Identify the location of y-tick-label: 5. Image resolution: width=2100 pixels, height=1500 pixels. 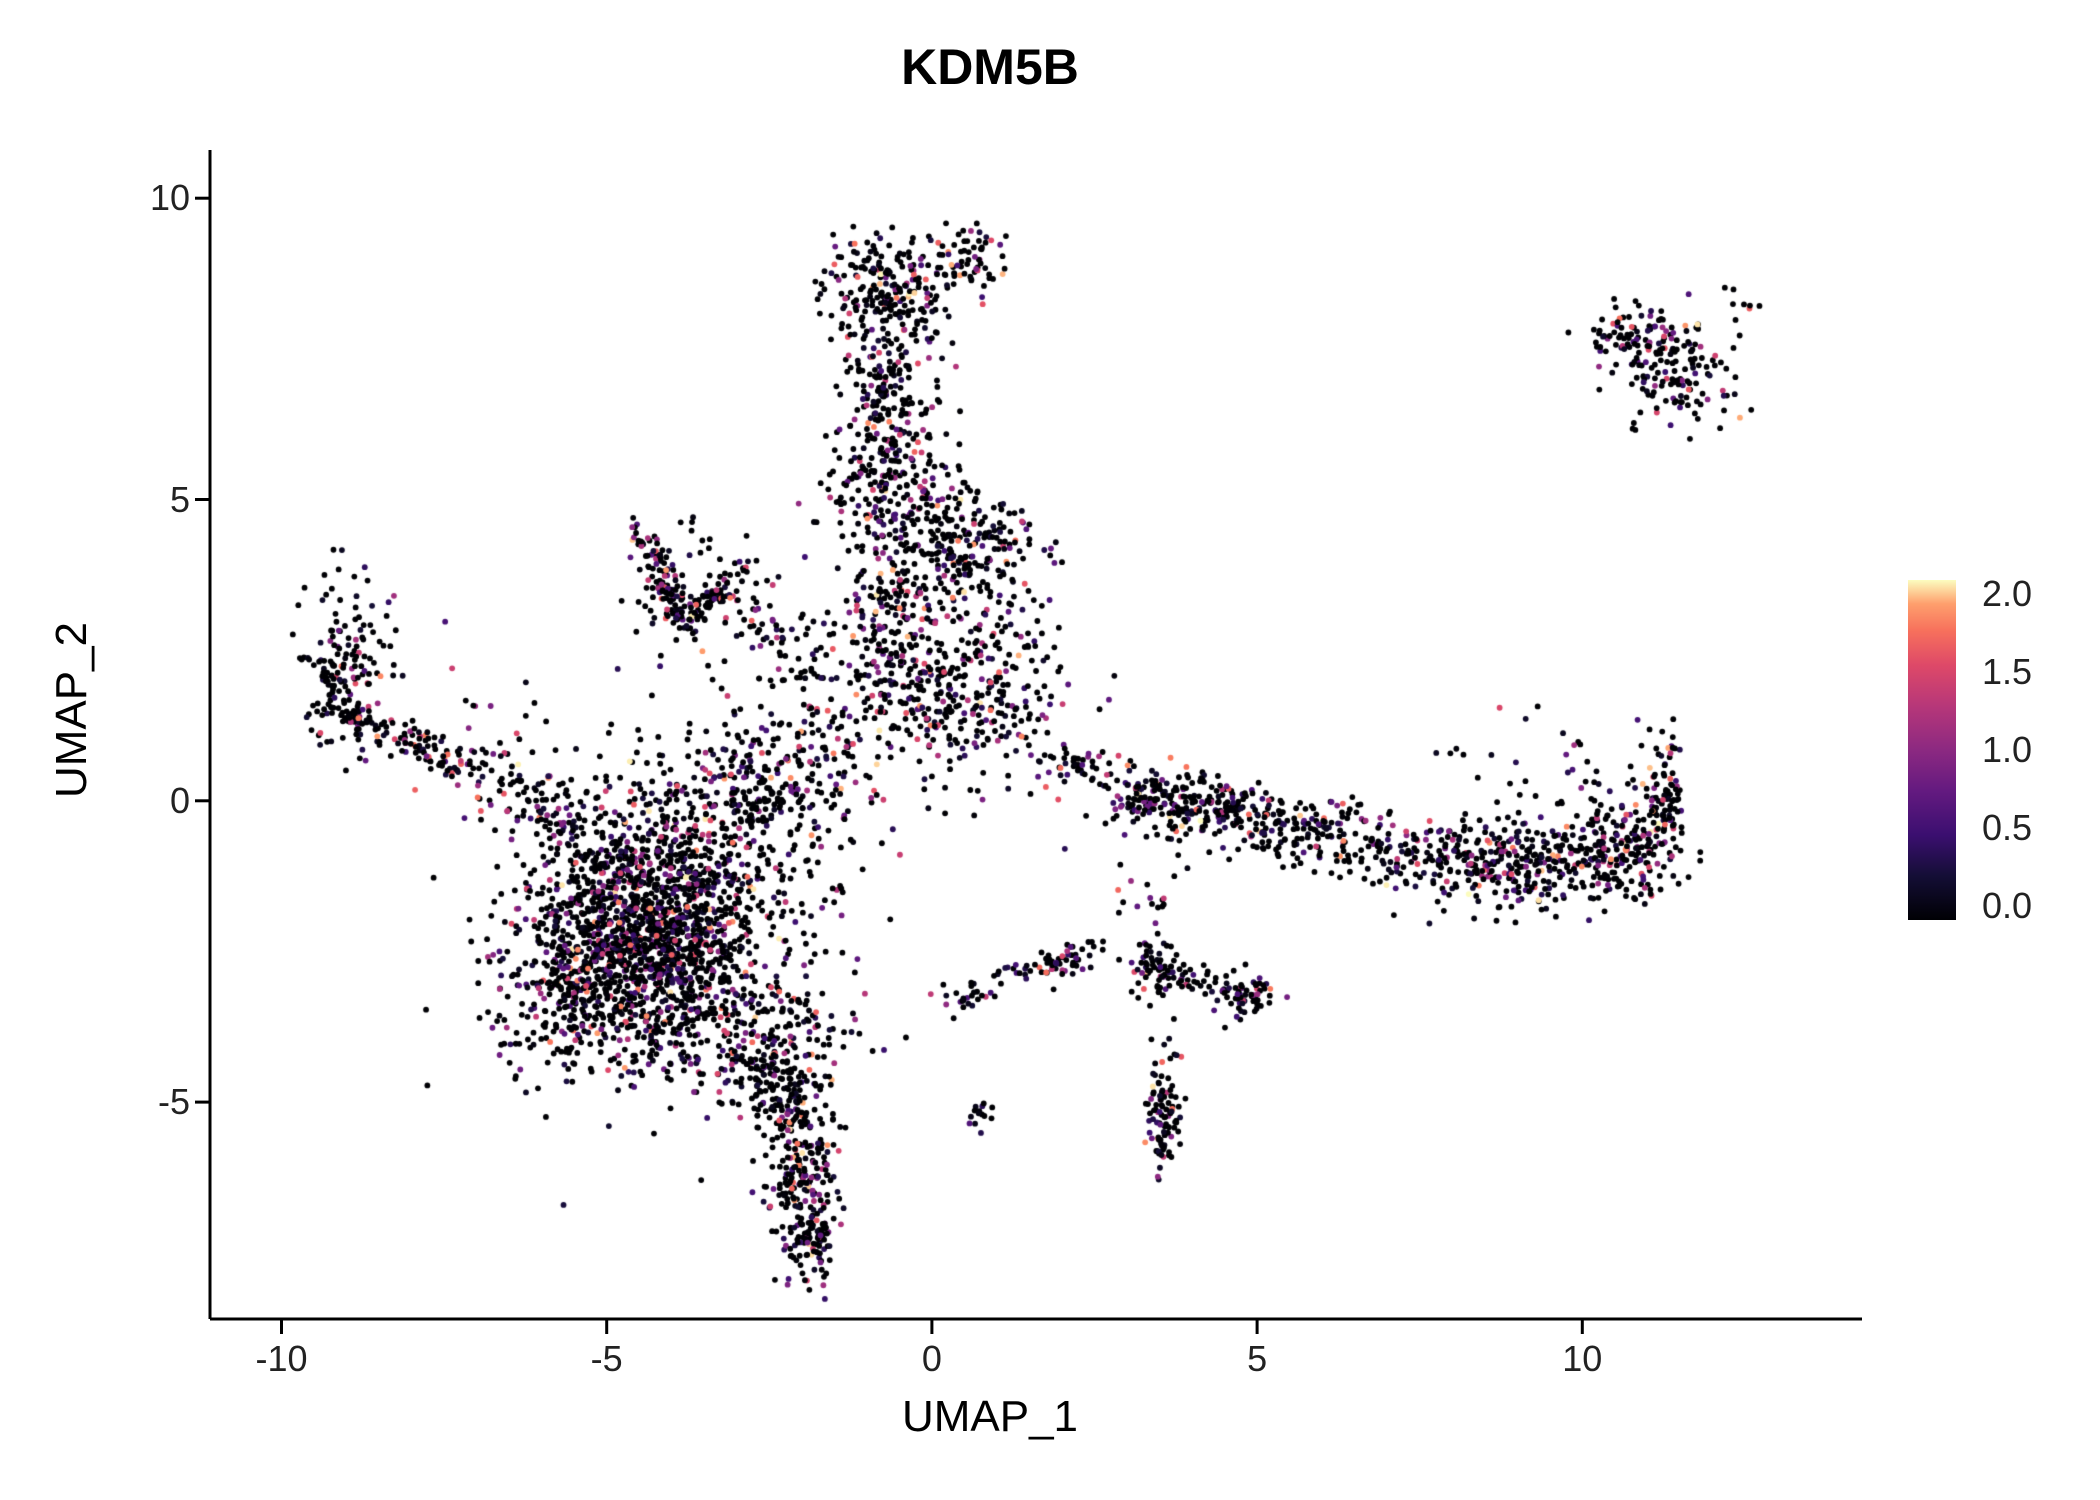
(179, 499).